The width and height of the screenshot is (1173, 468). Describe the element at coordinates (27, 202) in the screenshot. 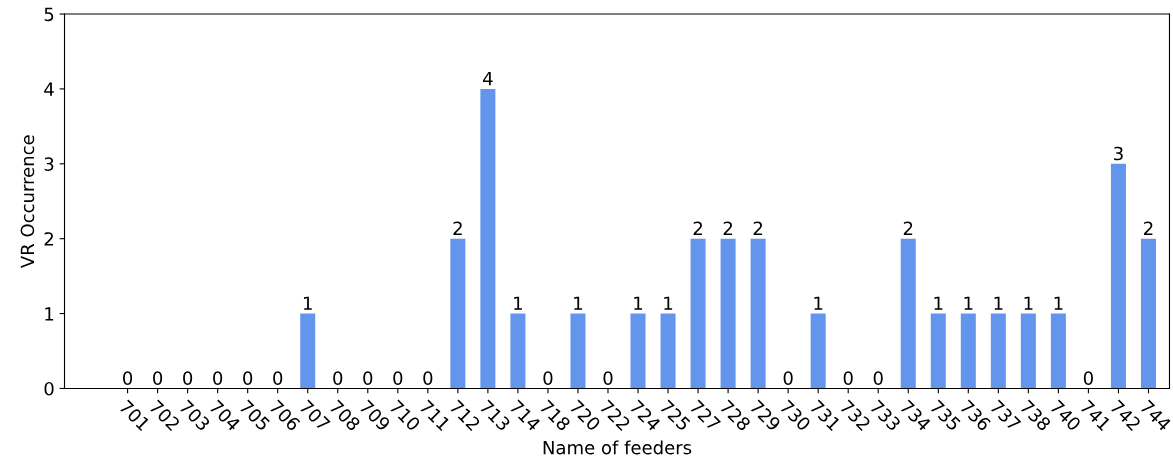

I see `y-axis-title: VR Occurrence` at that location.